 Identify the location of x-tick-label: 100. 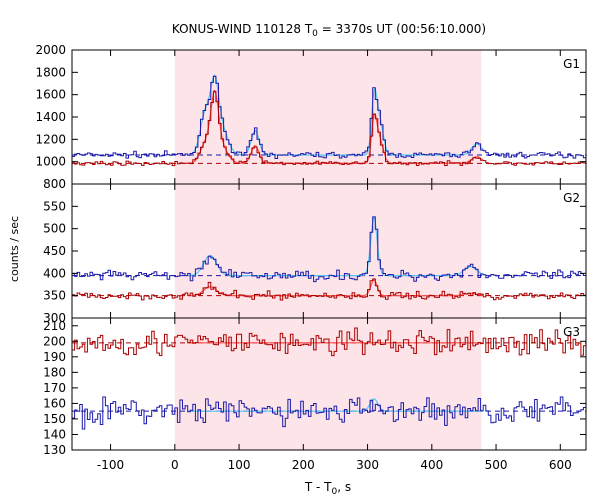
(239, 465).